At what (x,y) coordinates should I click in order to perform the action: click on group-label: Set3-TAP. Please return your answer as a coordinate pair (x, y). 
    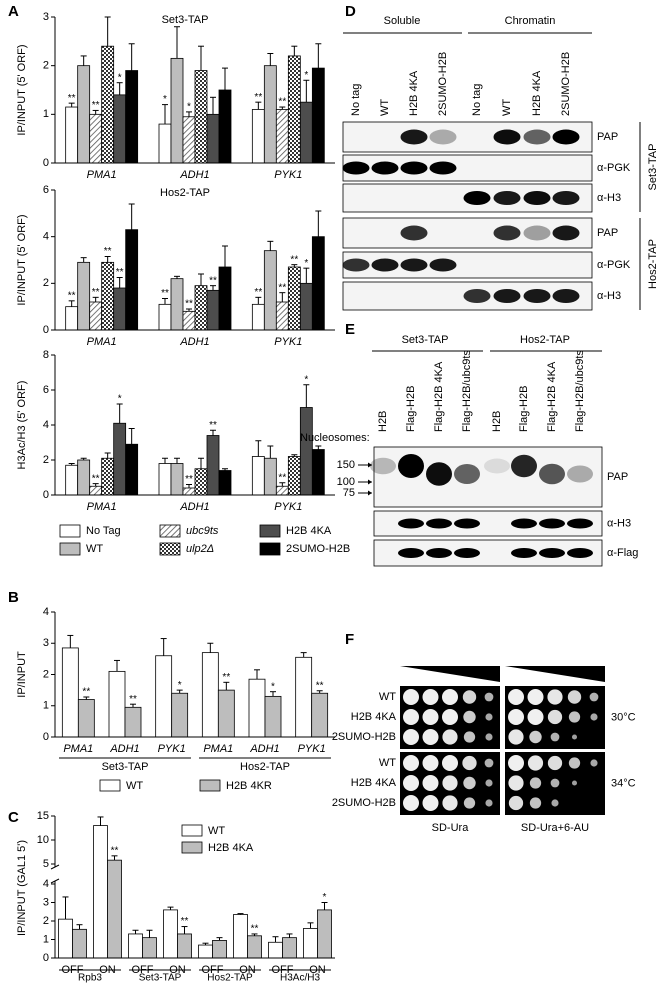
    Looking at the image, I should click on (160, 978).